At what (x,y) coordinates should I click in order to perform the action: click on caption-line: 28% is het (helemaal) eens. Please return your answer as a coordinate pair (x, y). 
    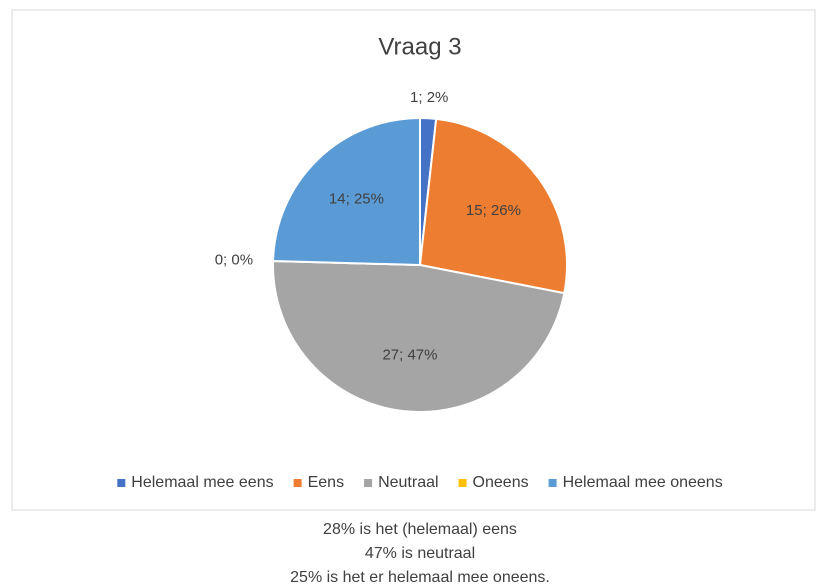
    Looking at the image, I should click on (420, 529).